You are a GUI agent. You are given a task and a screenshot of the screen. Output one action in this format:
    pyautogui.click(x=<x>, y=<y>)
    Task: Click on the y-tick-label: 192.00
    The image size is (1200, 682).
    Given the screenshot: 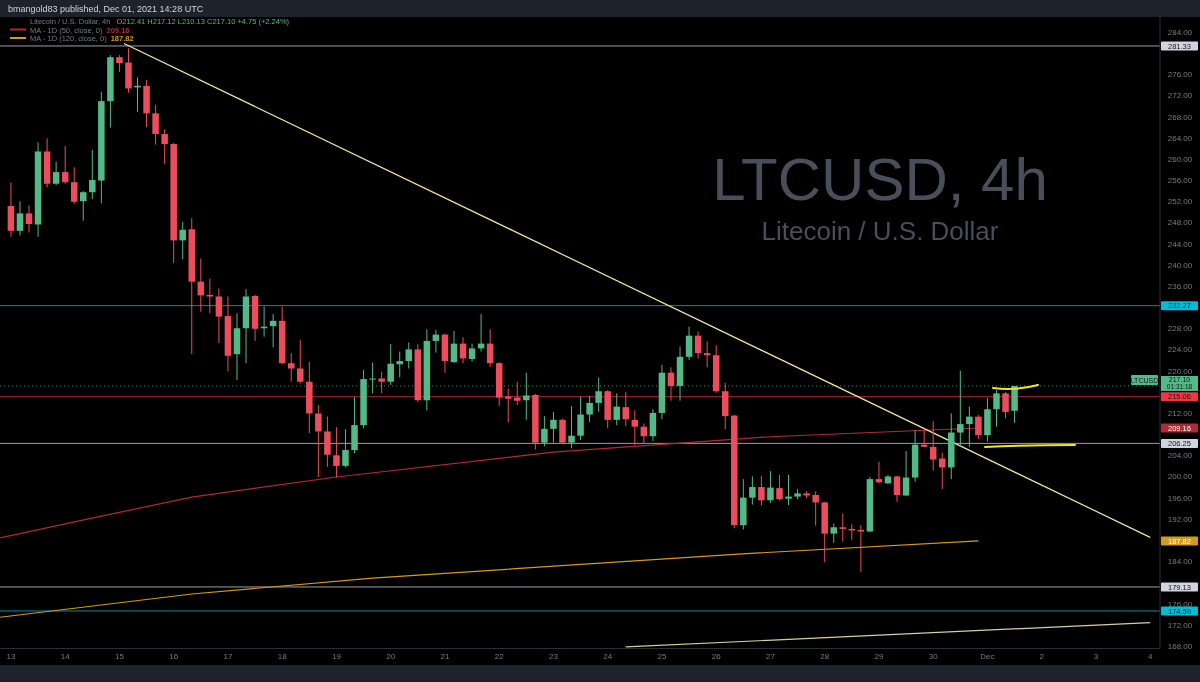 What is the action you would take?
    pyautogui.click(x=1180, y=519)
    